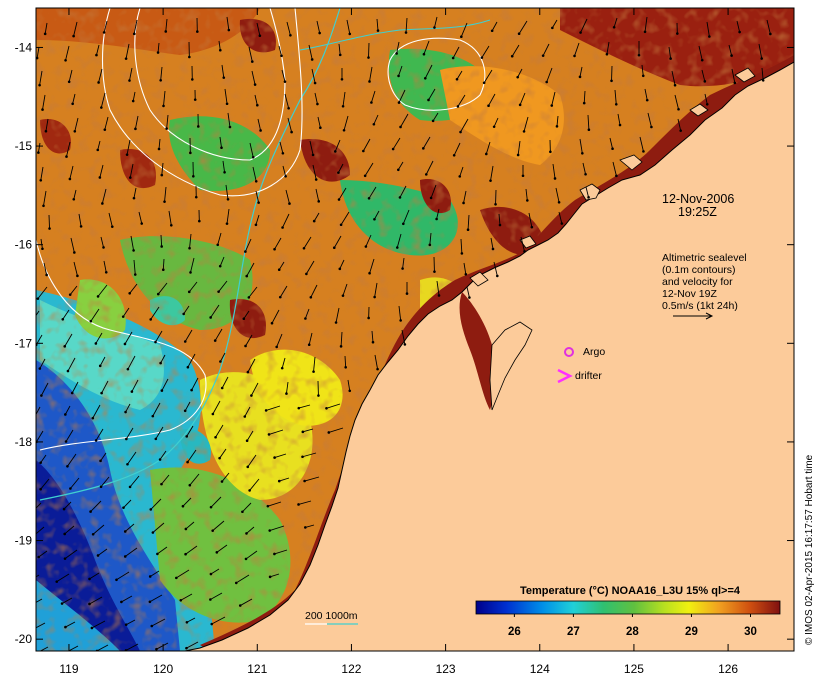 This screenshot has height=680, width=820. What do you see at coordinates (588, 376) in the screenshot?
I see `drifter-label: drifter` at bounding box center [588, 376].